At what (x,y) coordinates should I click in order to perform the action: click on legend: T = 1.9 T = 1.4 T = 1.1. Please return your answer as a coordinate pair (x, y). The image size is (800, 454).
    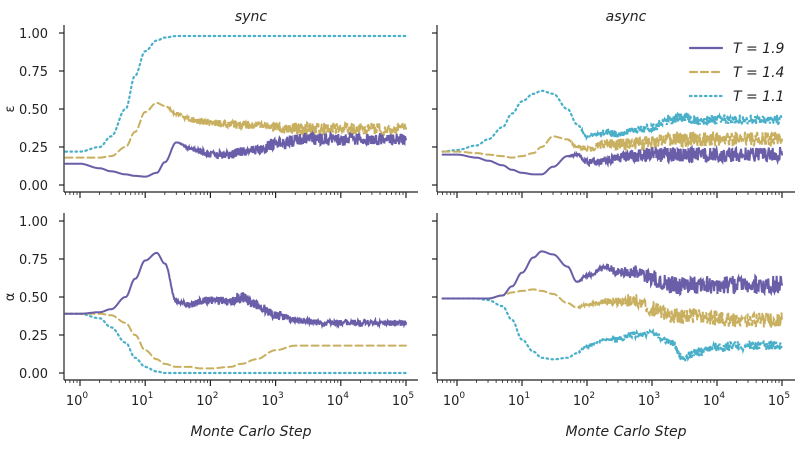
    Looking at the image, I should click on (736, 73).